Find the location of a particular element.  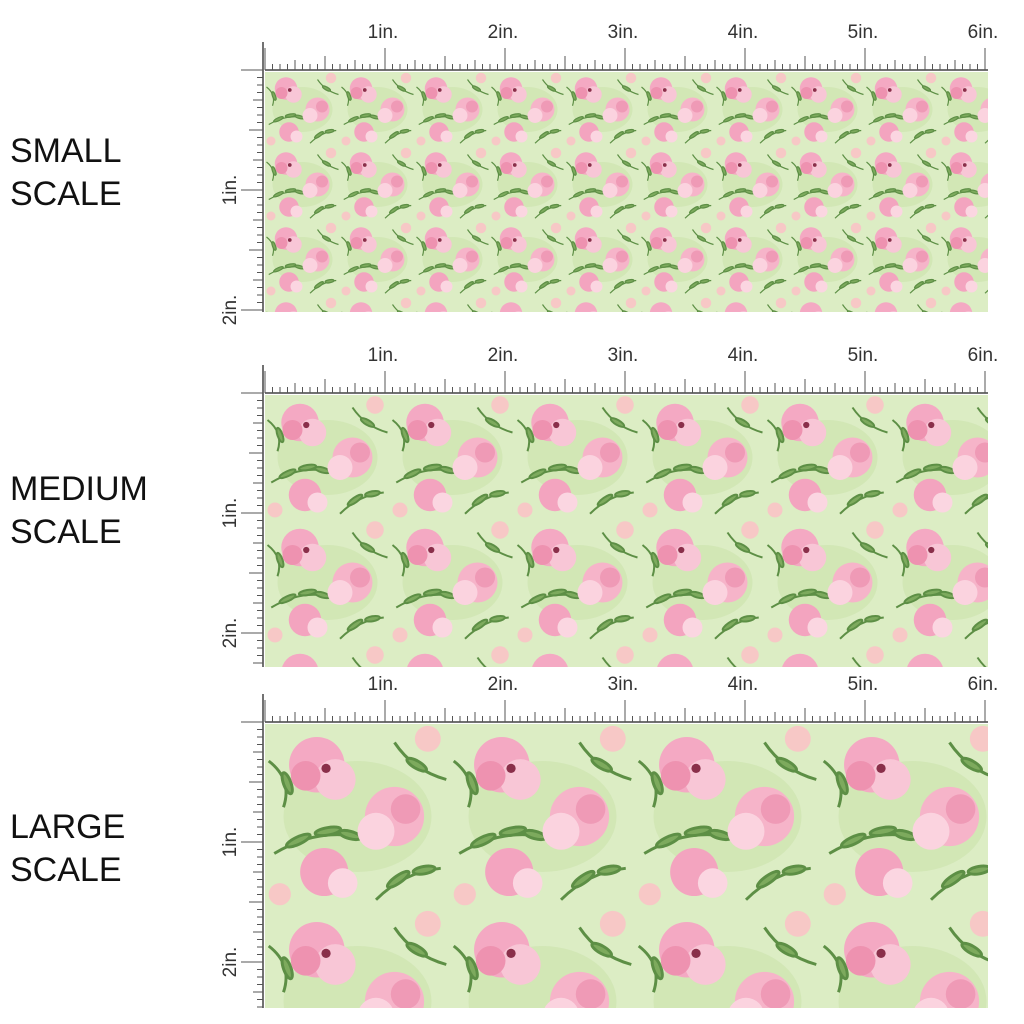

scale-label: SMALL is located at coordinates (66, 151).